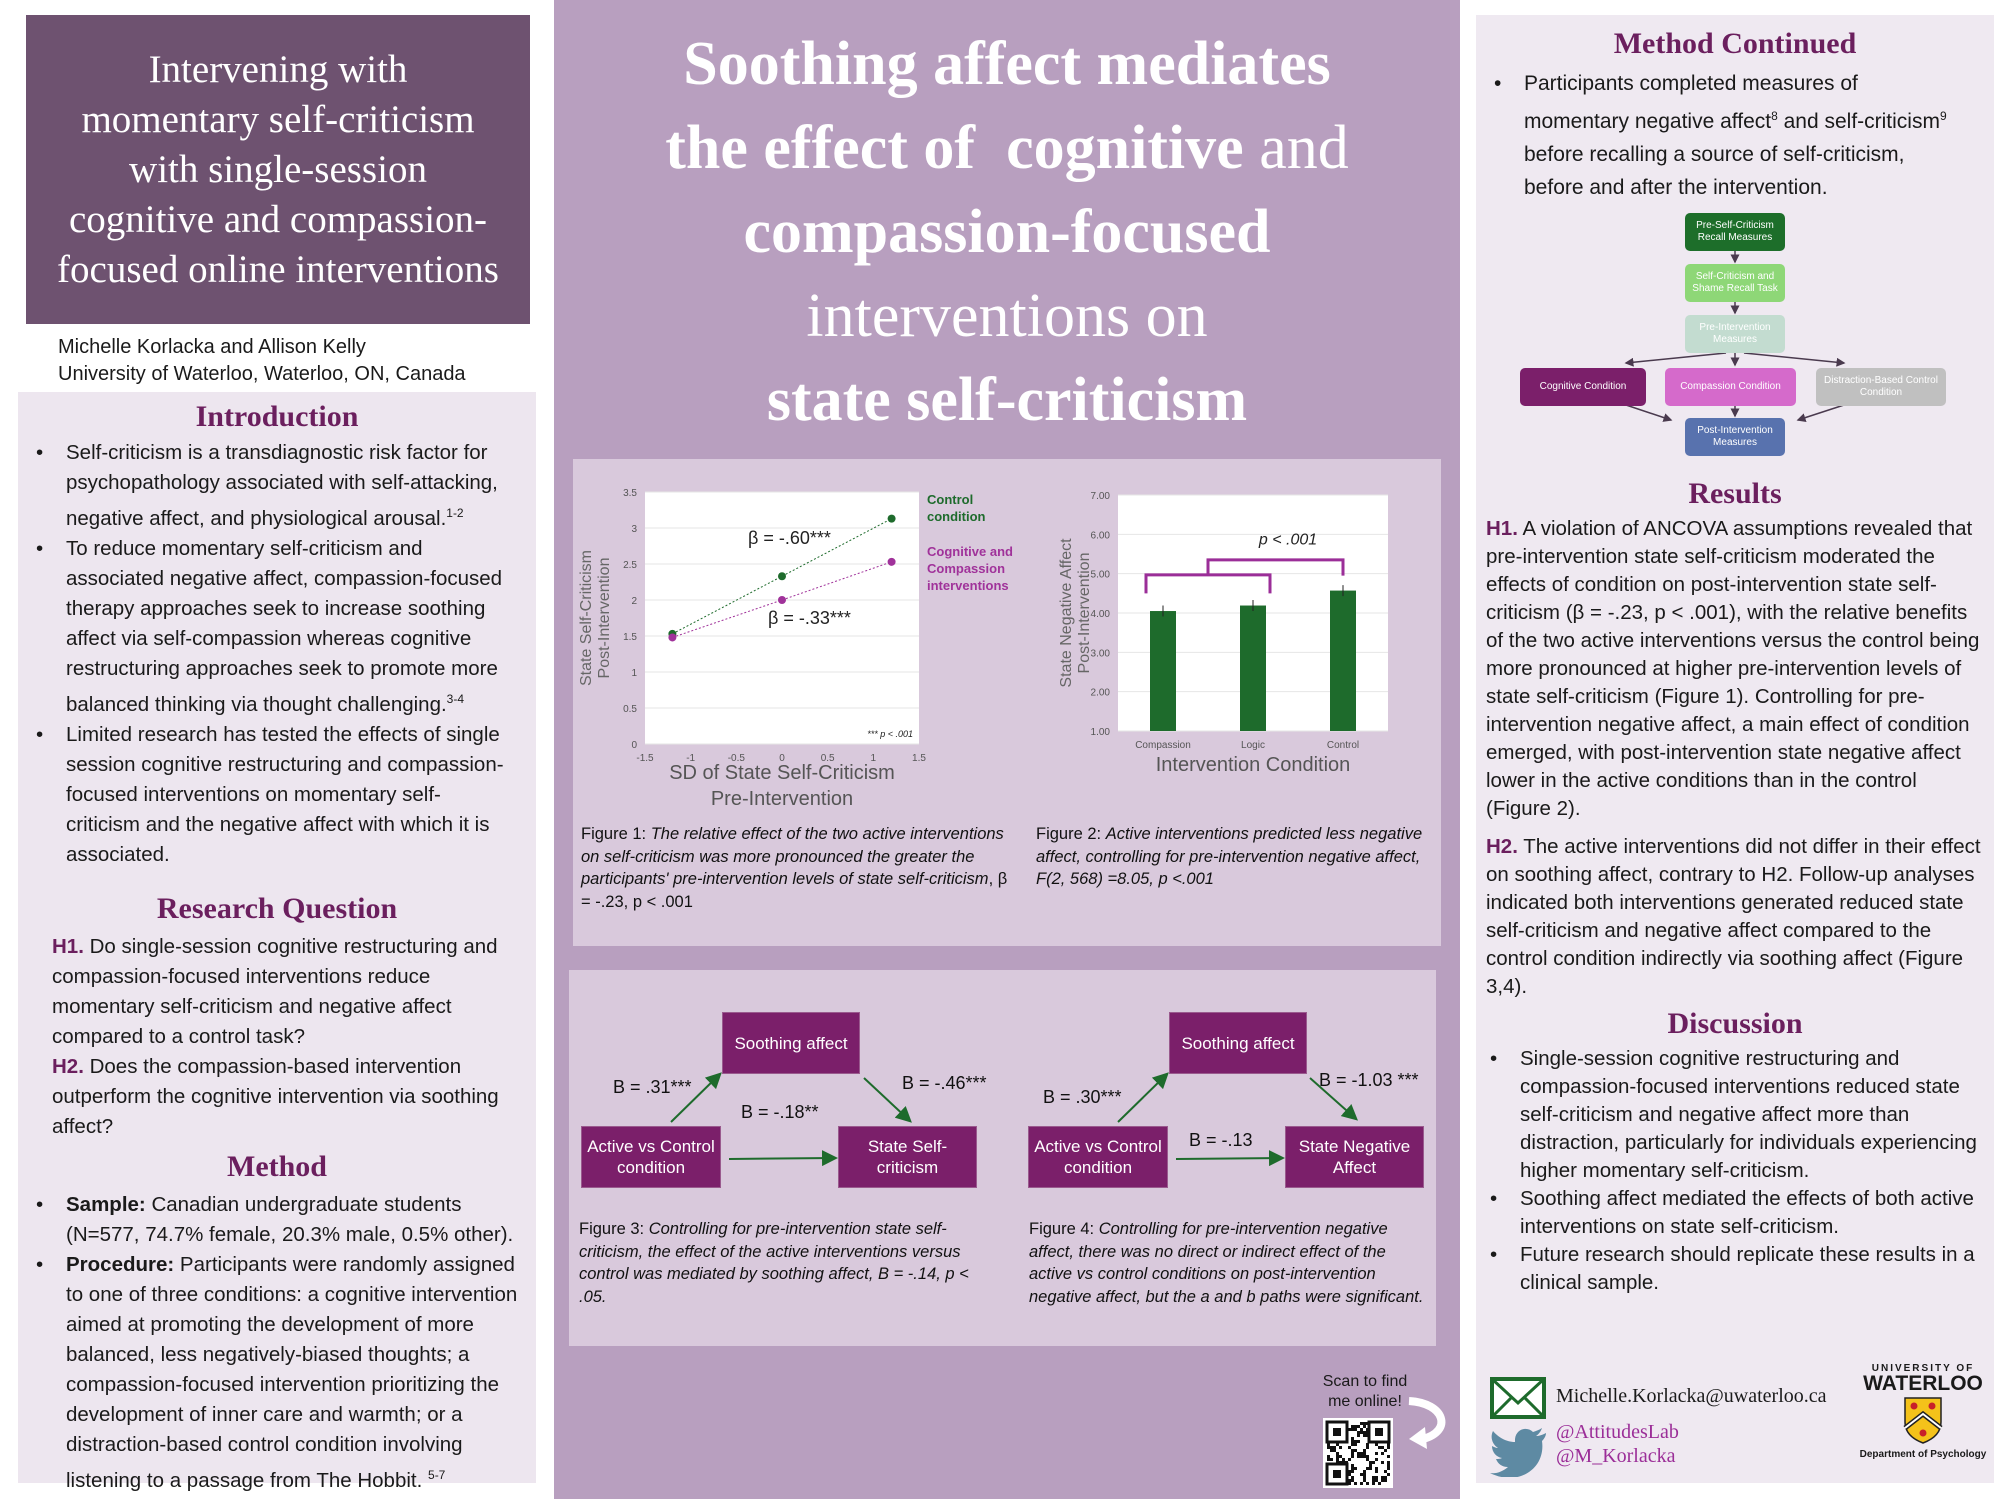  What do you see at coordinates (1066, 613) in the screenshot?
I see `y-axis-label: State Negative Affect` at bounding box center [1066, 613].